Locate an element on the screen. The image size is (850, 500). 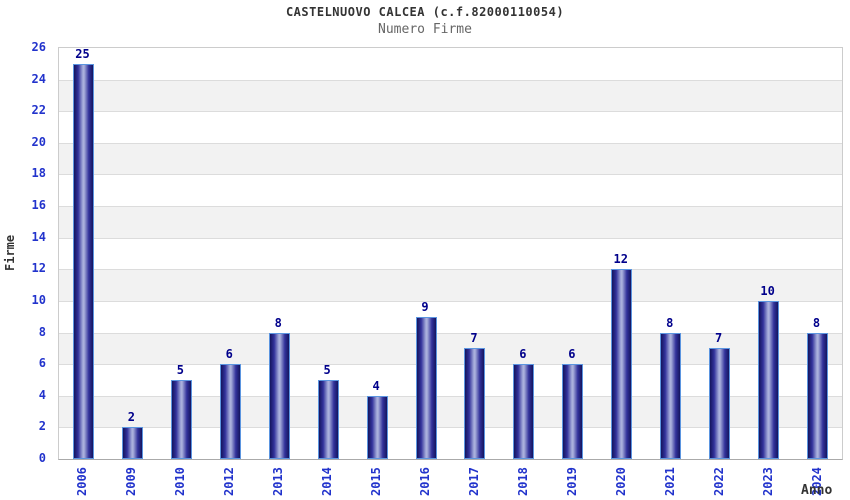
y-axis-title: Firme is located at coordinates (10, 252).